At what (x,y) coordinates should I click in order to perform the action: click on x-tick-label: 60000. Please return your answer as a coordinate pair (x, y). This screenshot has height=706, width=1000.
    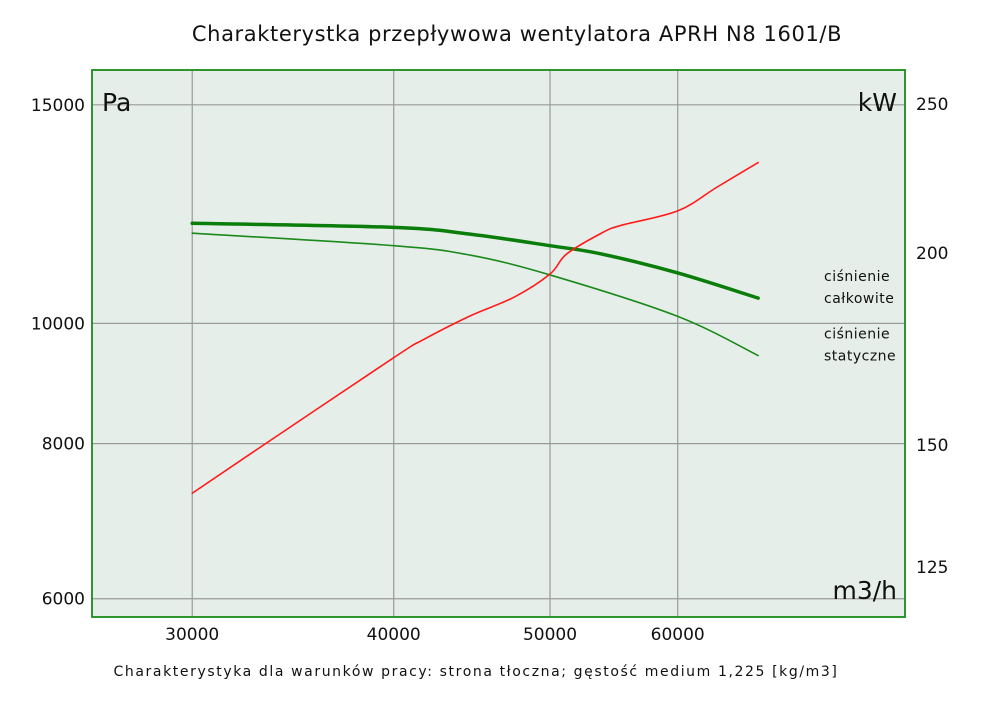
    Looking at the image, I should click on (678, 635).